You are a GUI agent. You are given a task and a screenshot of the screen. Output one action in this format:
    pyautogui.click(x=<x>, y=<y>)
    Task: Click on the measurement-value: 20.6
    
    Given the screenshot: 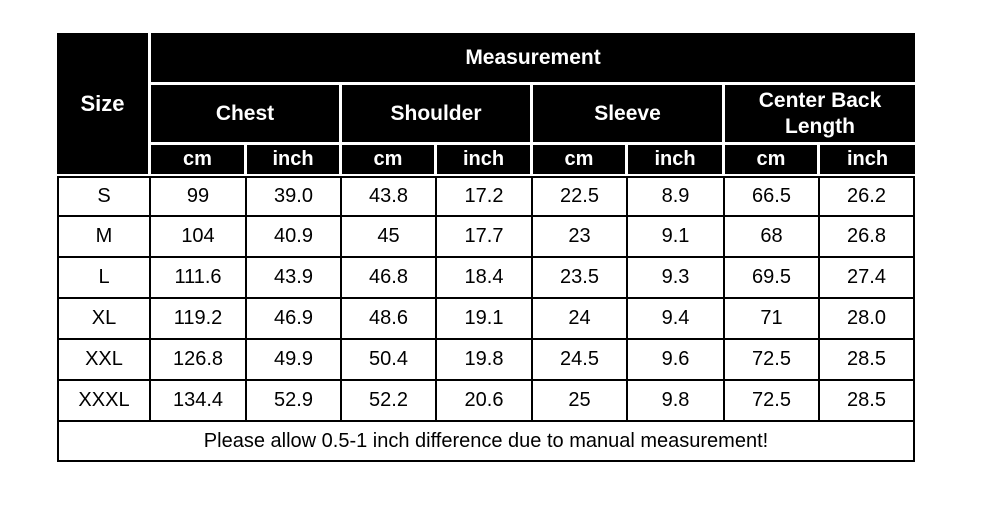 What is the action you would take?
    pyautogui.click(x=485, y=401)
    